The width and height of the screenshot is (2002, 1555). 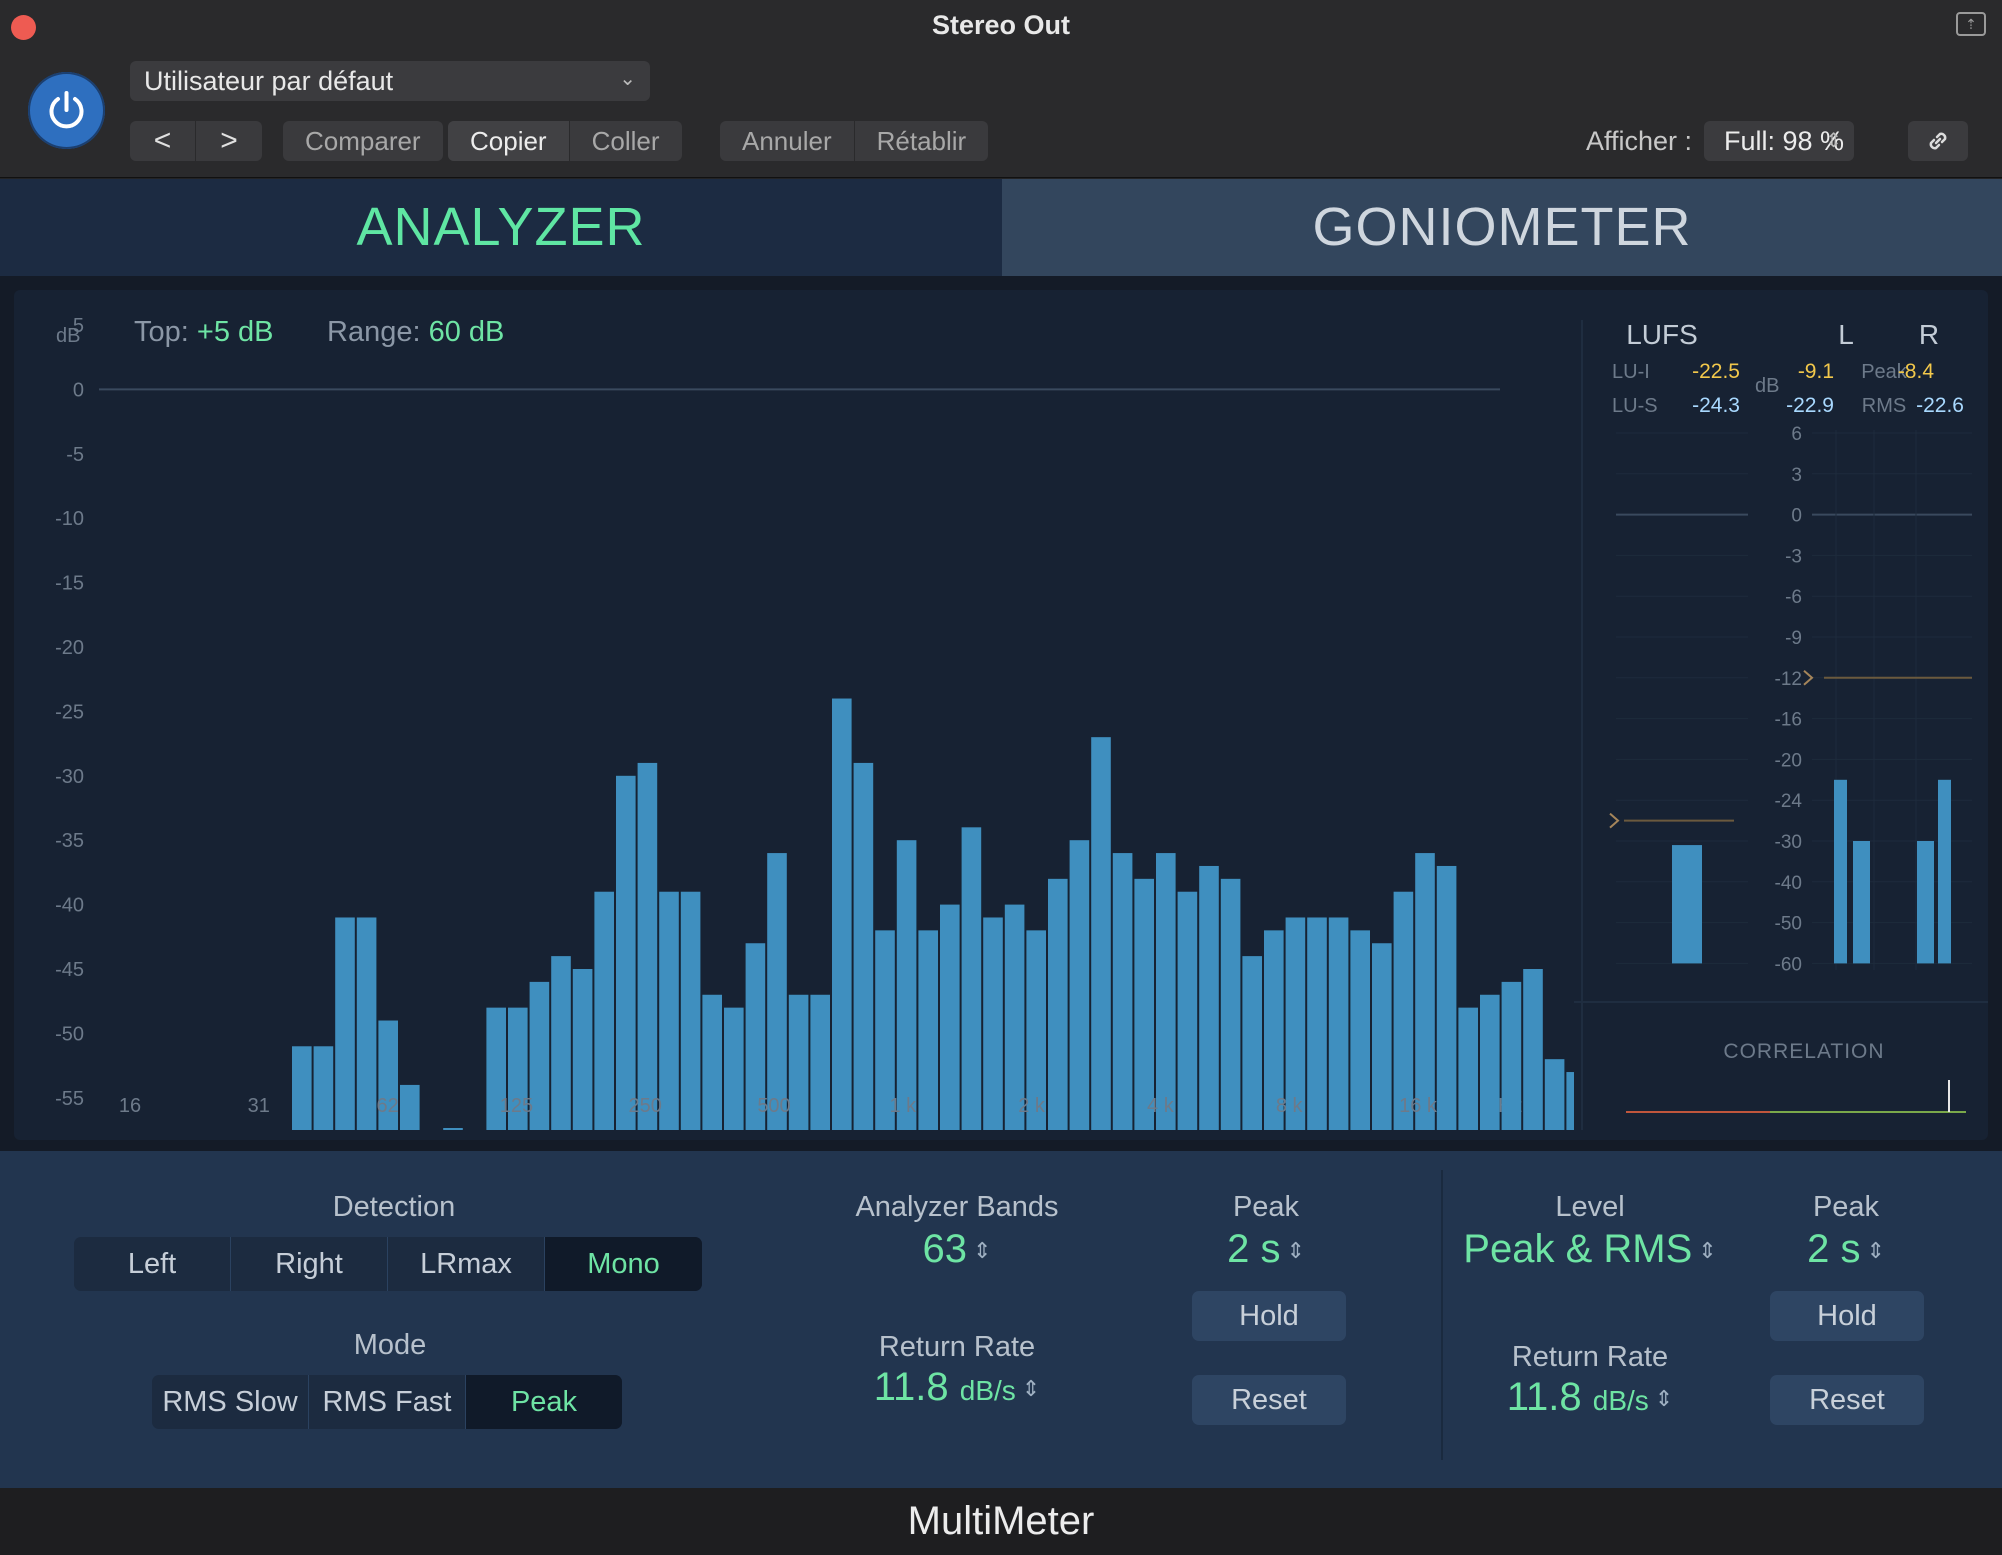 What do you see at coordinates (1788, 760) in the screenshot?
I see `meter-scale-label: -20` at bounding box center [1788, 760].